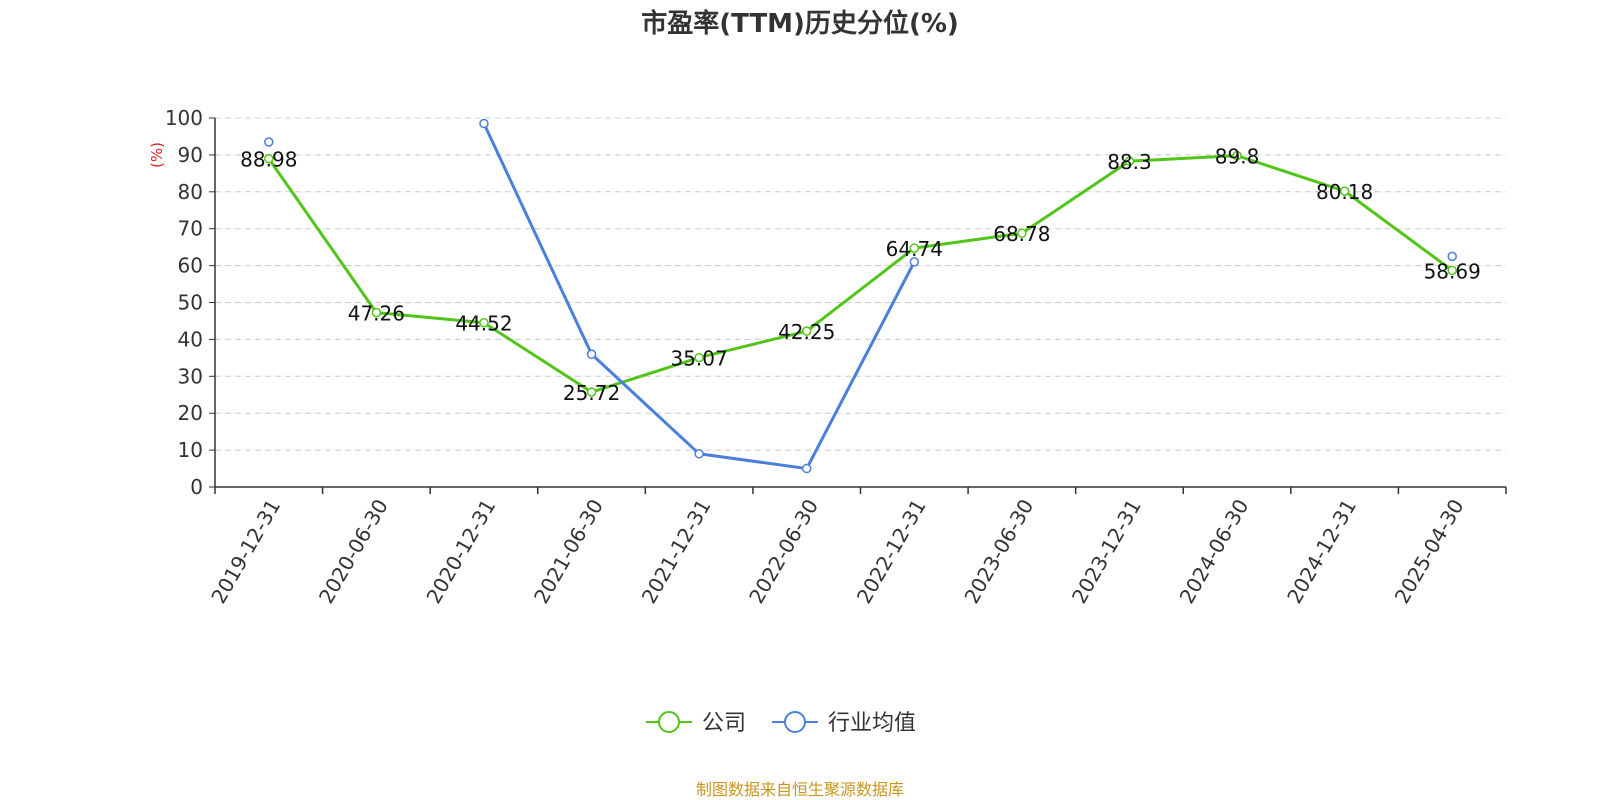 Image resolution: width=1600 pixels, height=800 pixels. What do you see at coordinates (190, 413) in the screenshot?
I see `y-tick-label: 20` at bounding box center [190, 413].